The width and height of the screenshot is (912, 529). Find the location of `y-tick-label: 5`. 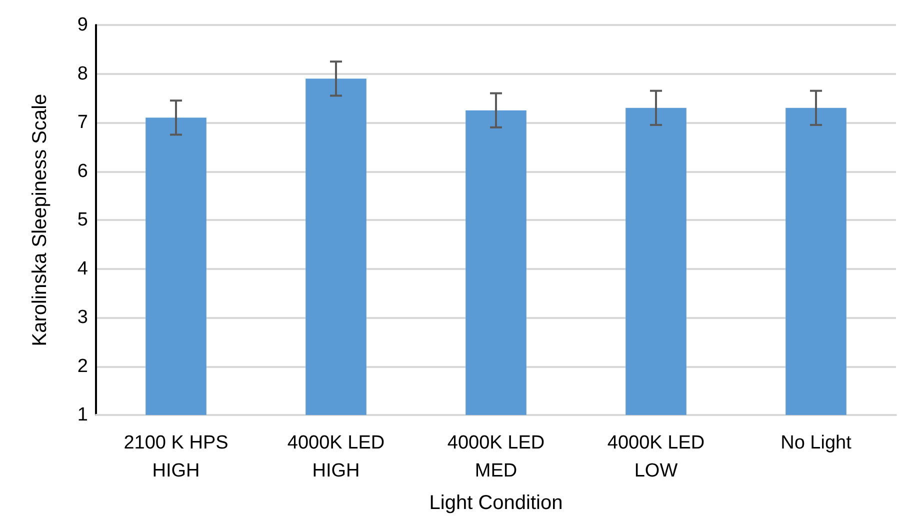

y-tick-label: 5 is located at coordinates (82, 220).